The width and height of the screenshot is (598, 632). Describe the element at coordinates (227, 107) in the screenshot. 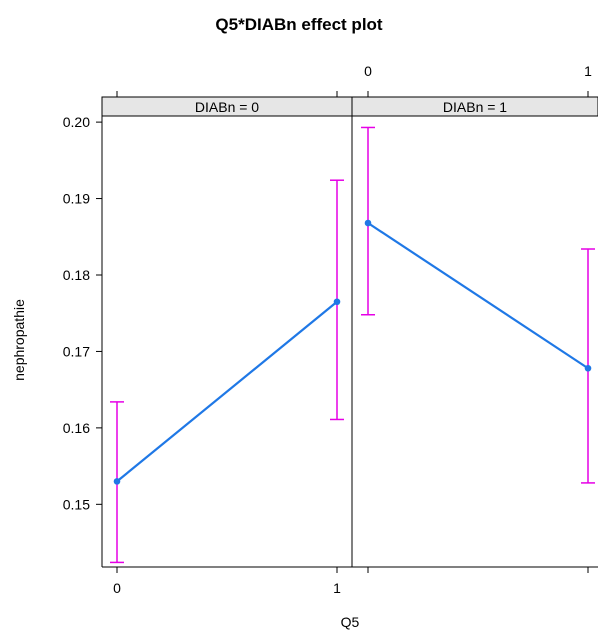

I see `panel-strip-label: DIABn = 0` at that location.